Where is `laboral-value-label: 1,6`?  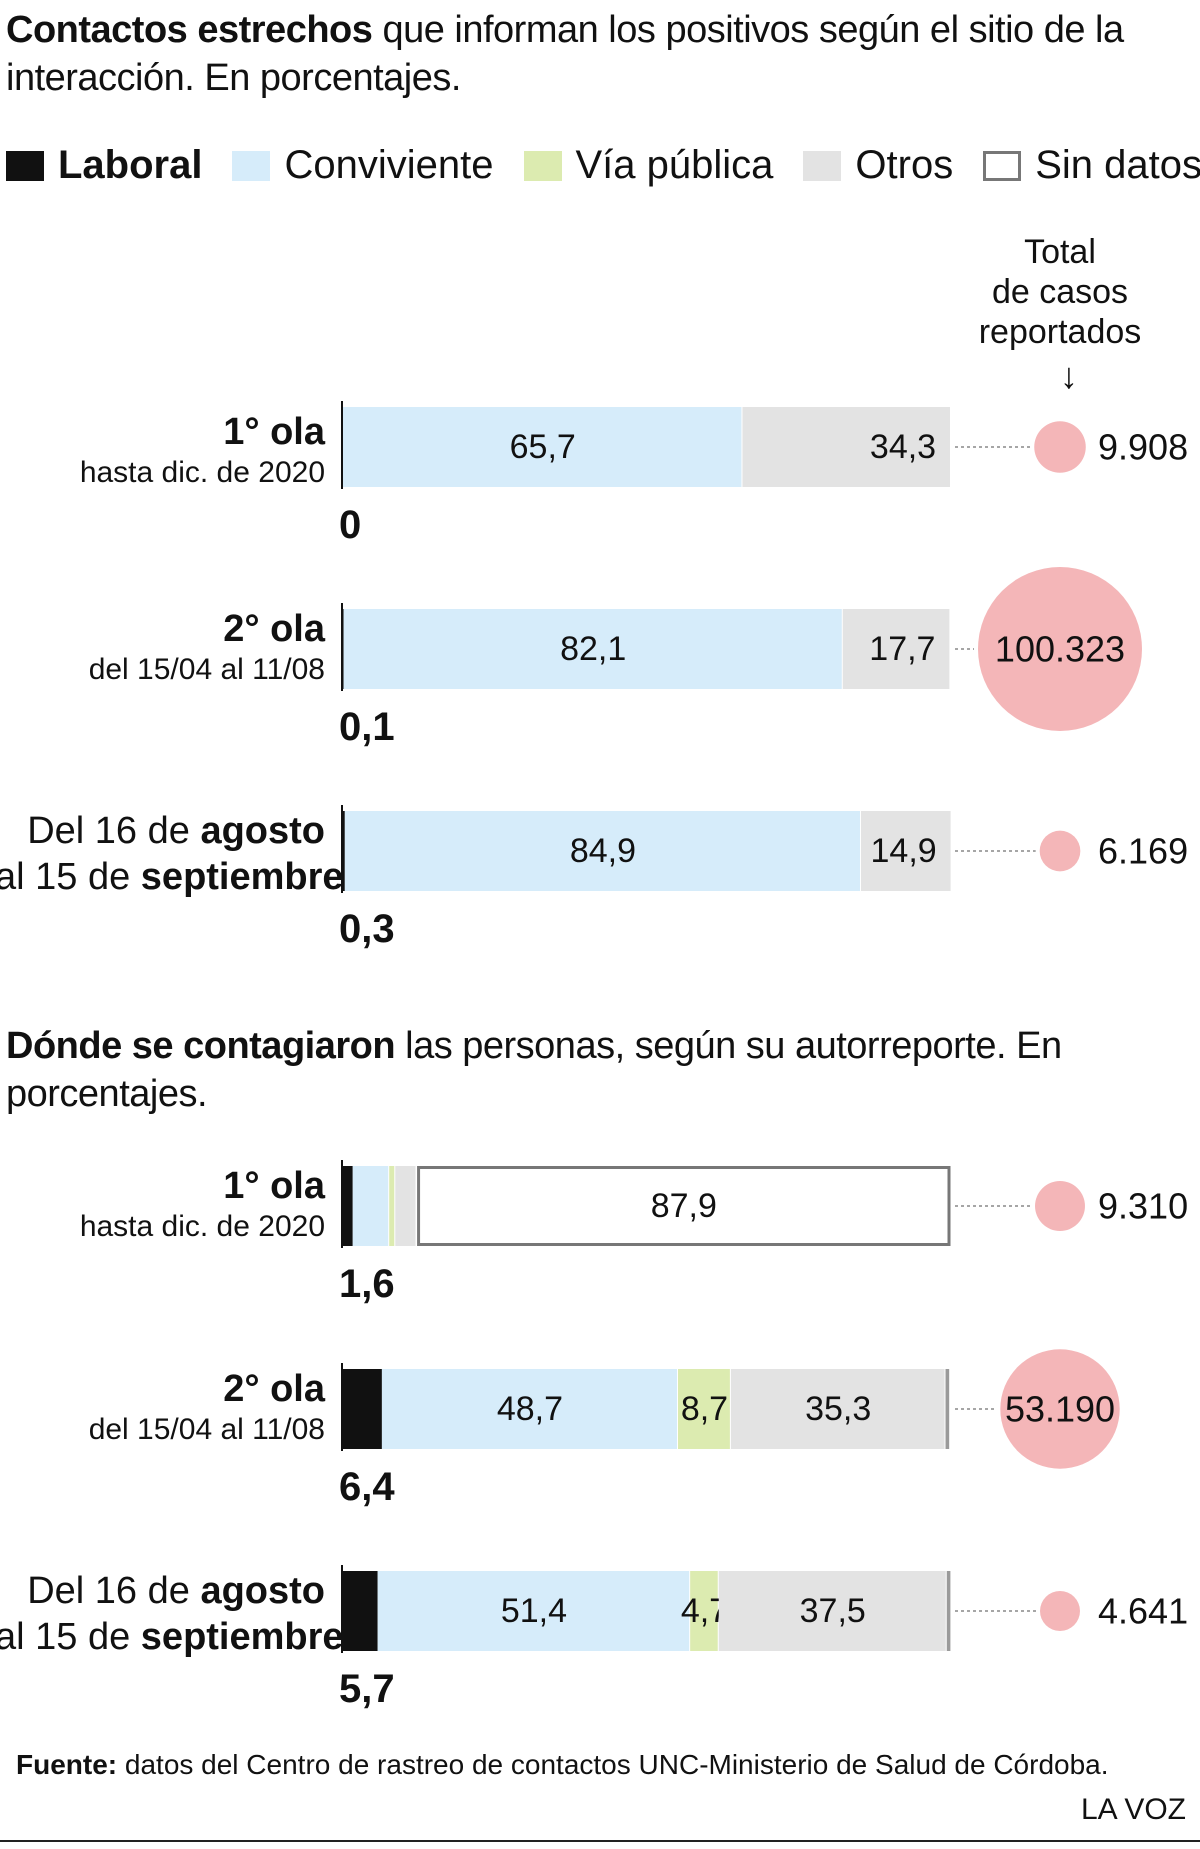
laboral-value-label: 1,6 is located at coordinates (367, 1284).